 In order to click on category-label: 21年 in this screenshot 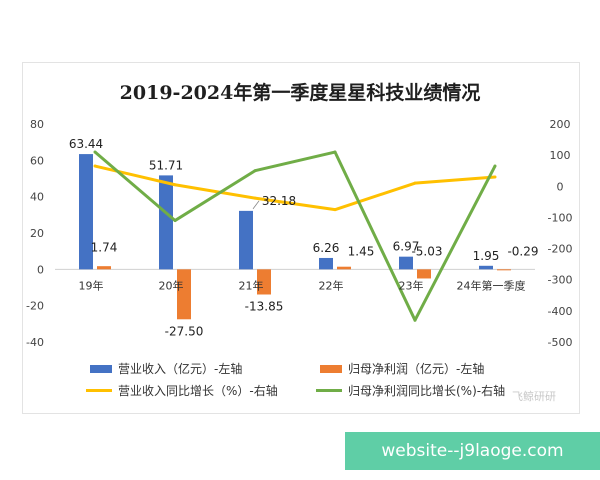, I will do `click(251, 285)`.